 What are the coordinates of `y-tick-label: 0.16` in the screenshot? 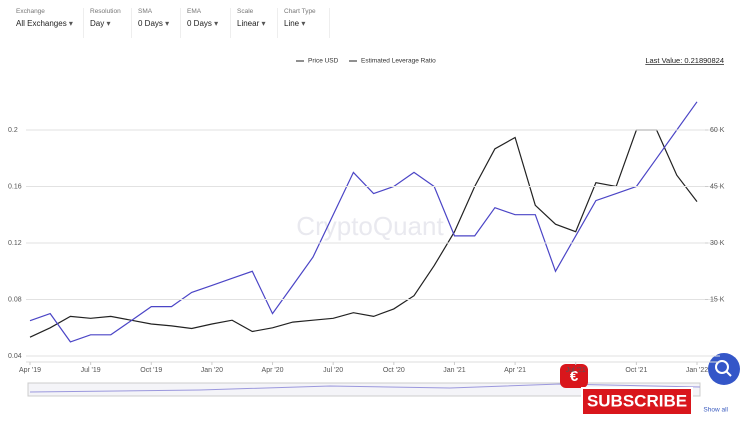 It's located at (15, 186).